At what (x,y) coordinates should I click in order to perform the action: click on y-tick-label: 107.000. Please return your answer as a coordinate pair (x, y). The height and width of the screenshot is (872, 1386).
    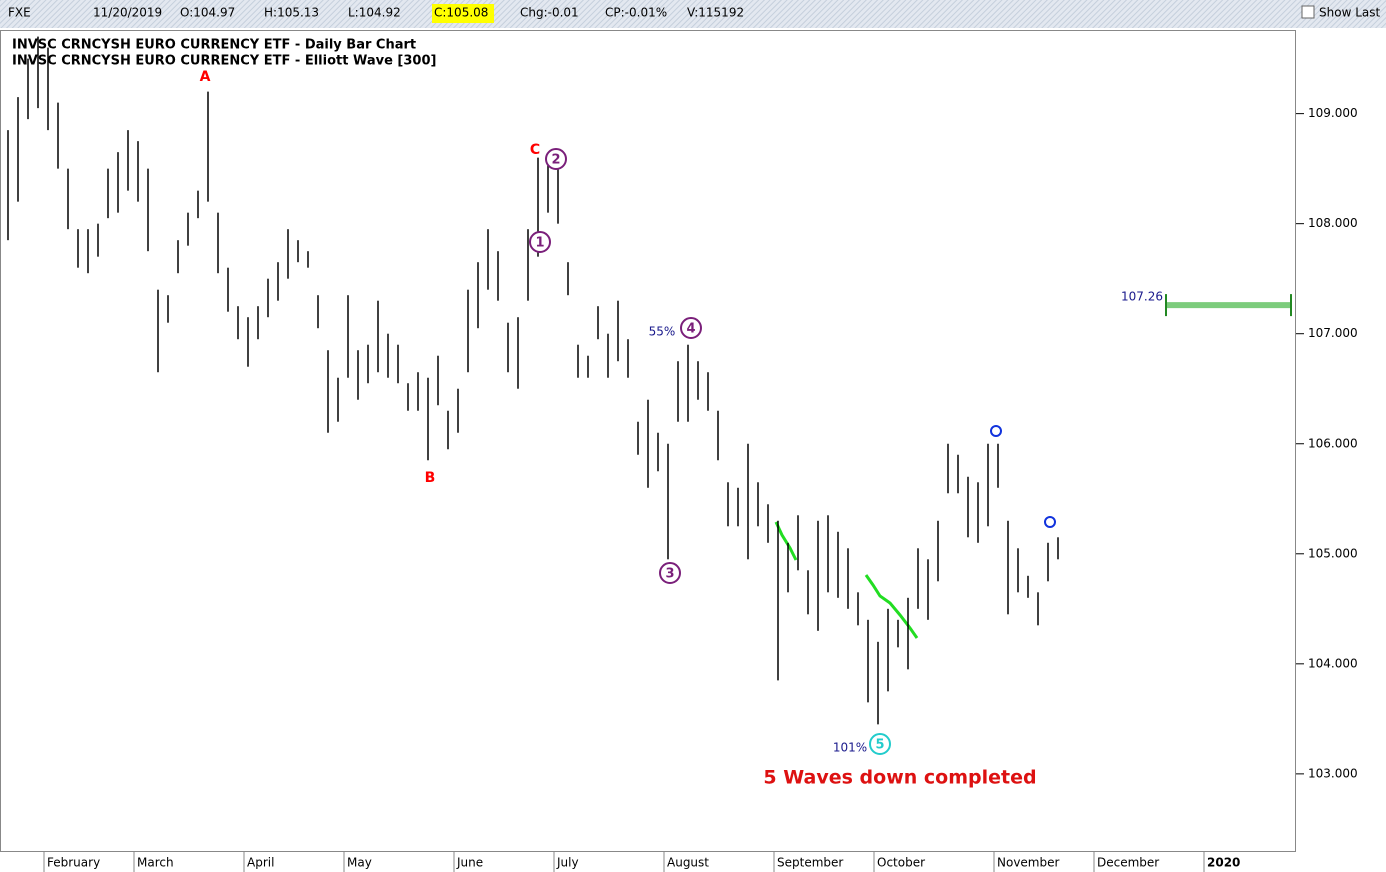
    Looking at the image, I should click on (1333, 333).